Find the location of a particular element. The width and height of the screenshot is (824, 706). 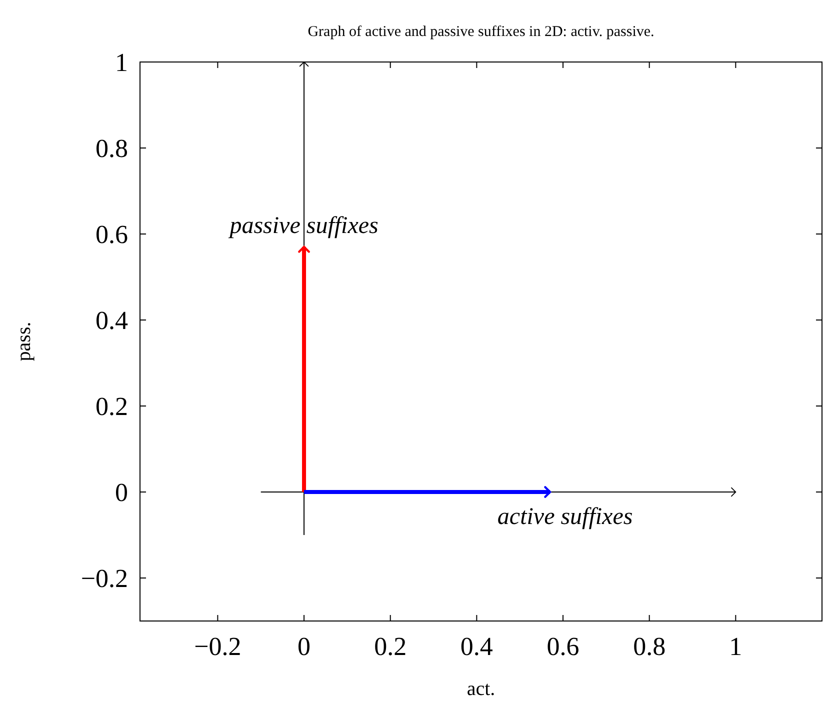

y-tick-label: 0.6 is located at coordinates (112, 234).